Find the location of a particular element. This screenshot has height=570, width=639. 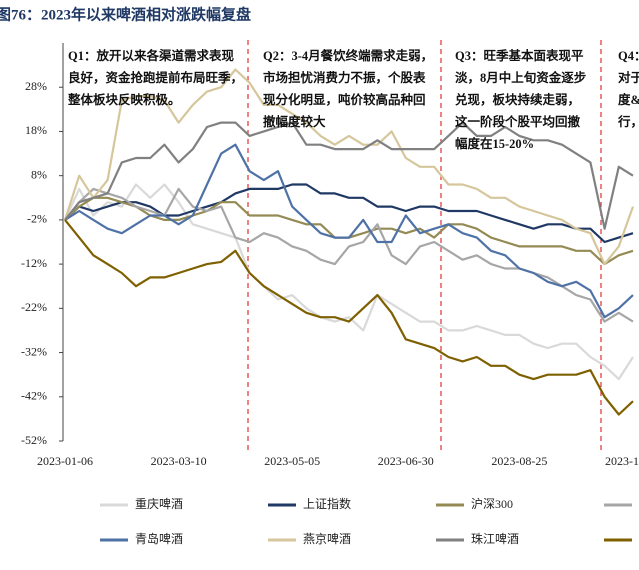

annotation: 幅度在15-20% is located at coordinates (494, 143).